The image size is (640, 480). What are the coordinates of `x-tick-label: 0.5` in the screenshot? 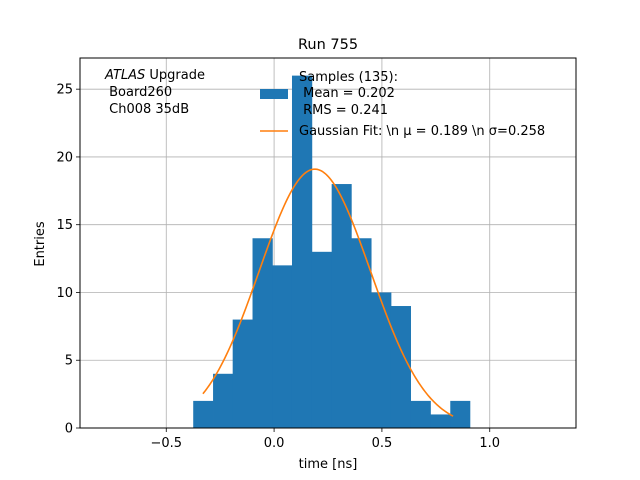 It's located at (382, 443).